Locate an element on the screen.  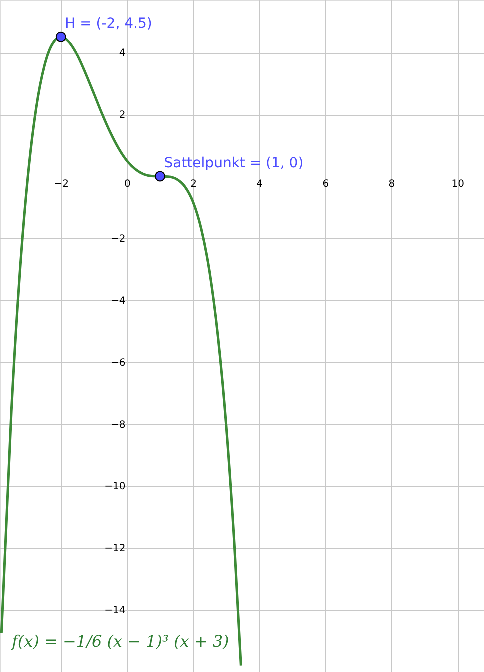
x-tick-label: 4 is located at coordinates (260, 184).